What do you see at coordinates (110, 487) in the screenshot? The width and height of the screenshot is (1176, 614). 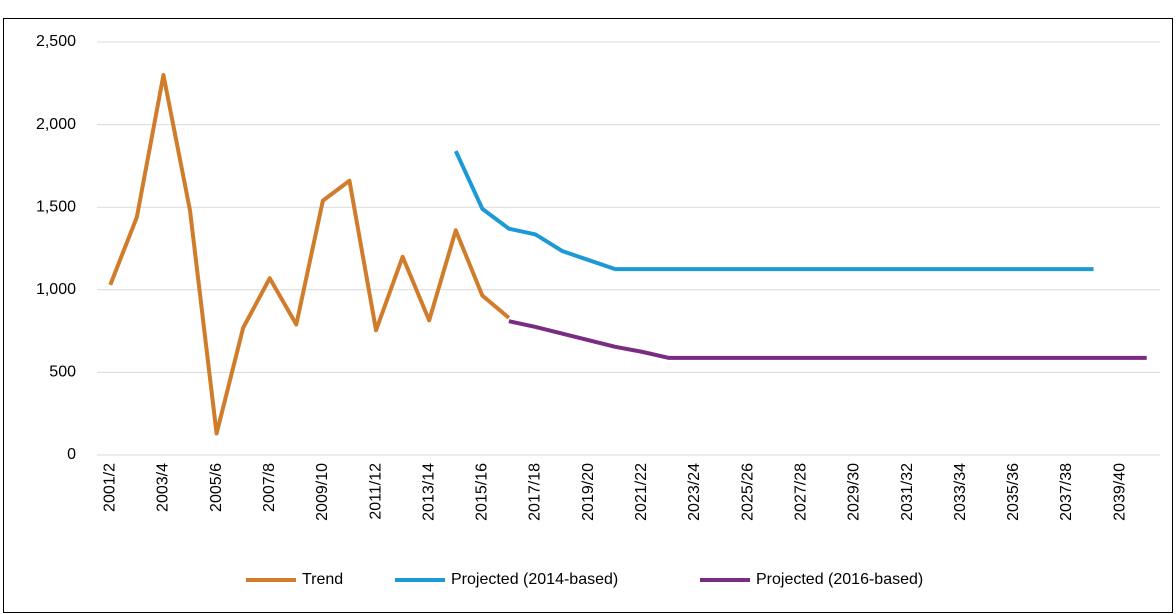 I see `x-tick-label: 2001/2` at bounding box center [110, 487].